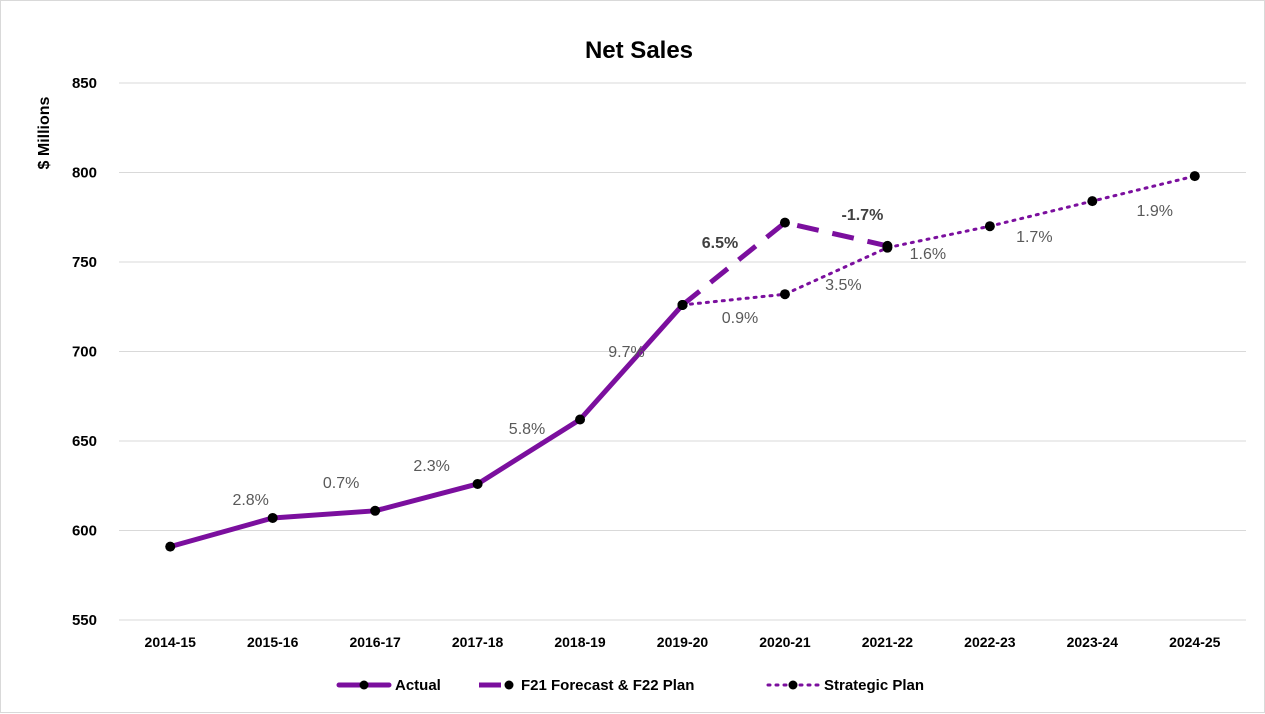 Image resolution: width=1265 pixels, height=714 pixels. I want to click on y-tick-label: 650, so click(84, 441).